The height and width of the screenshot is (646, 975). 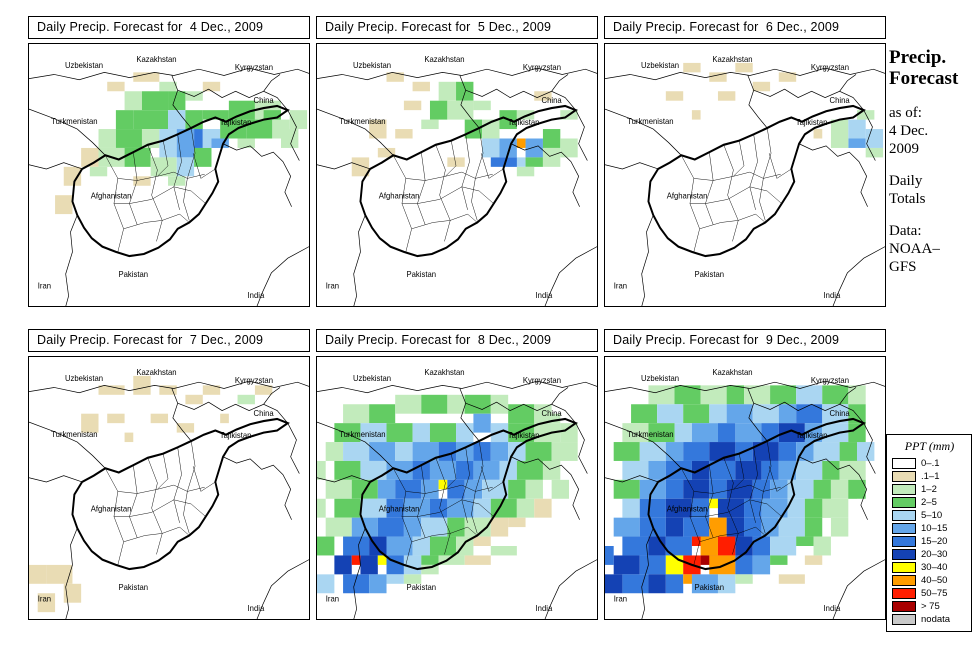 What do you see at coordinates (929, 463) in the screenshot?
I see `legend-entry: 0–.1` at bounding box center [929, 463].